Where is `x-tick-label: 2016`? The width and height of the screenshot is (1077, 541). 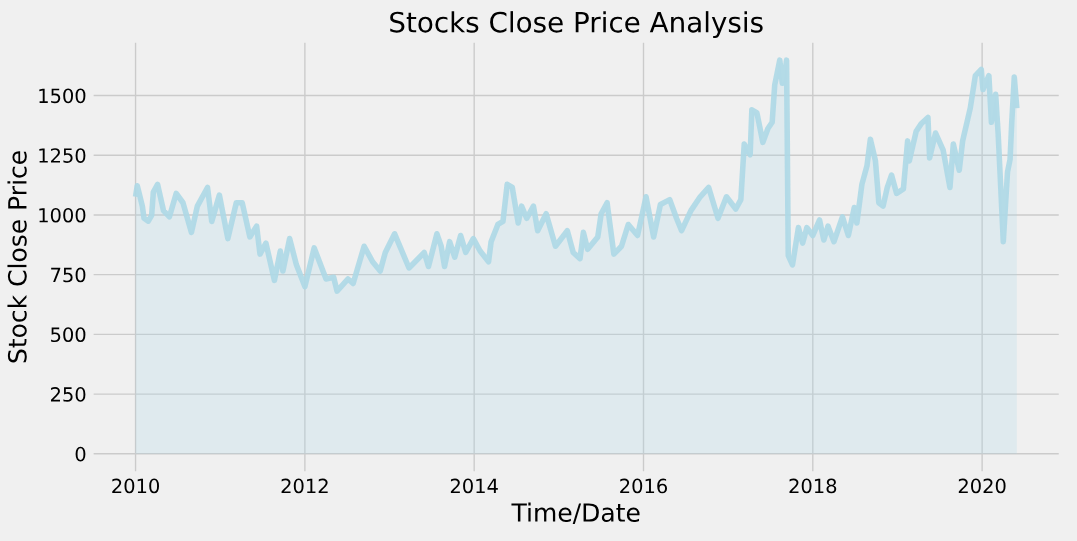
x-tick-label: 2016 is located at coordinates (644, 486).